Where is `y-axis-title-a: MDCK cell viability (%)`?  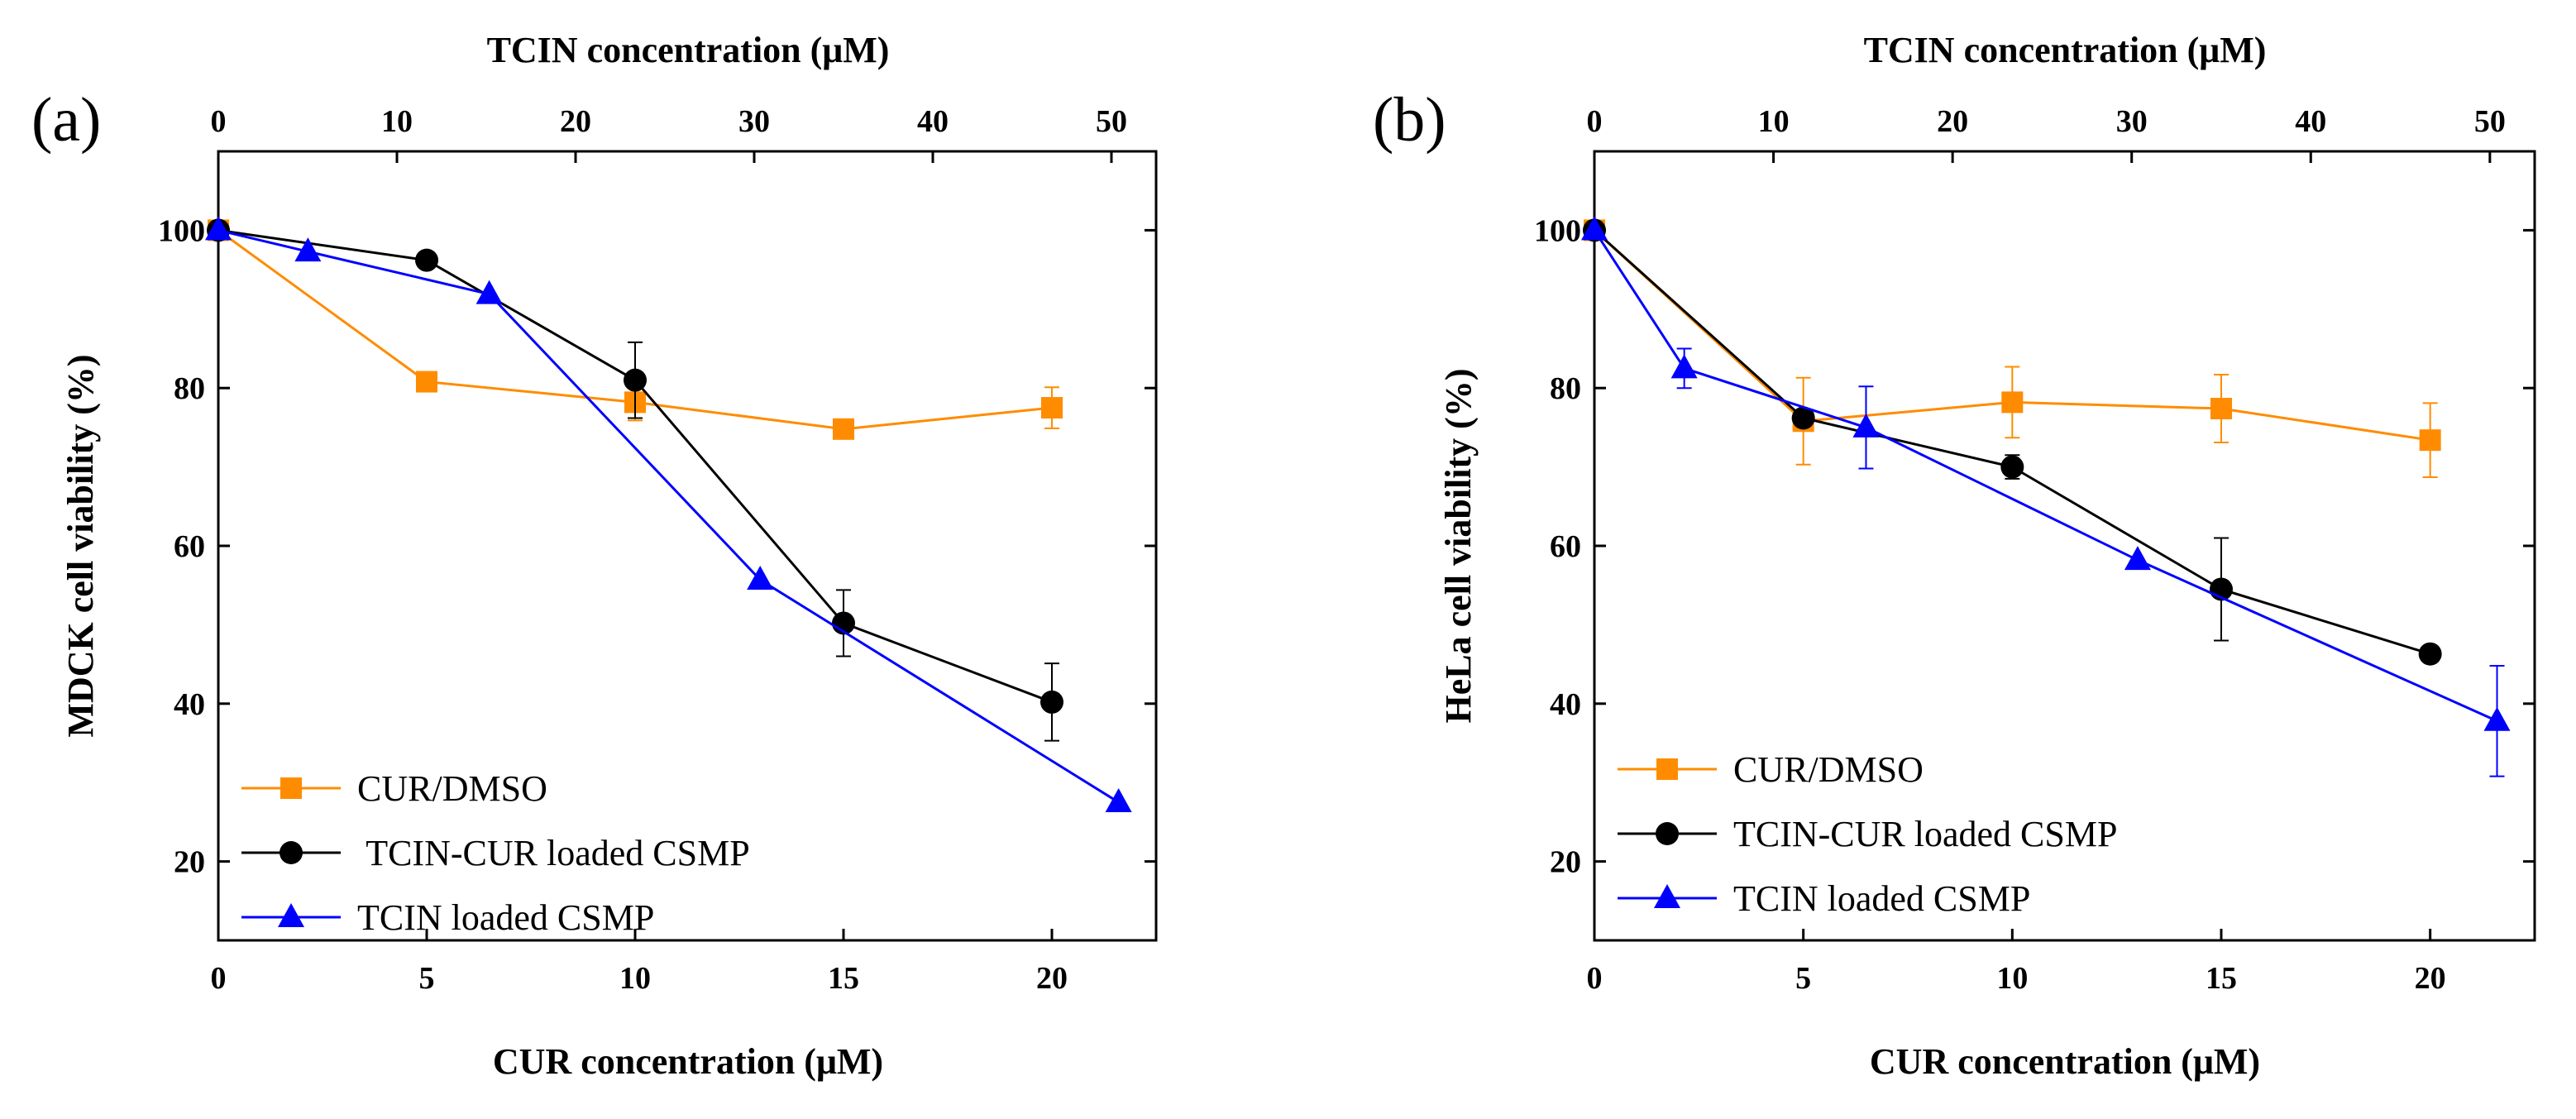 y-axis-title-a: MDCK cell viability (%) is located at coordinates (81, 545).